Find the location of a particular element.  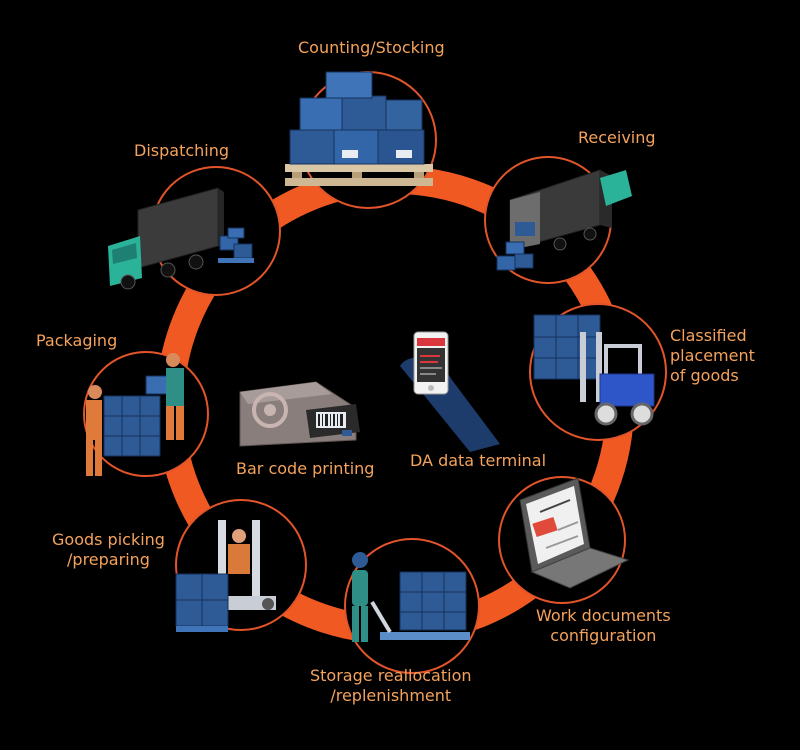

label-counting: Counting/Stocking is located at coordinates (371, 48).